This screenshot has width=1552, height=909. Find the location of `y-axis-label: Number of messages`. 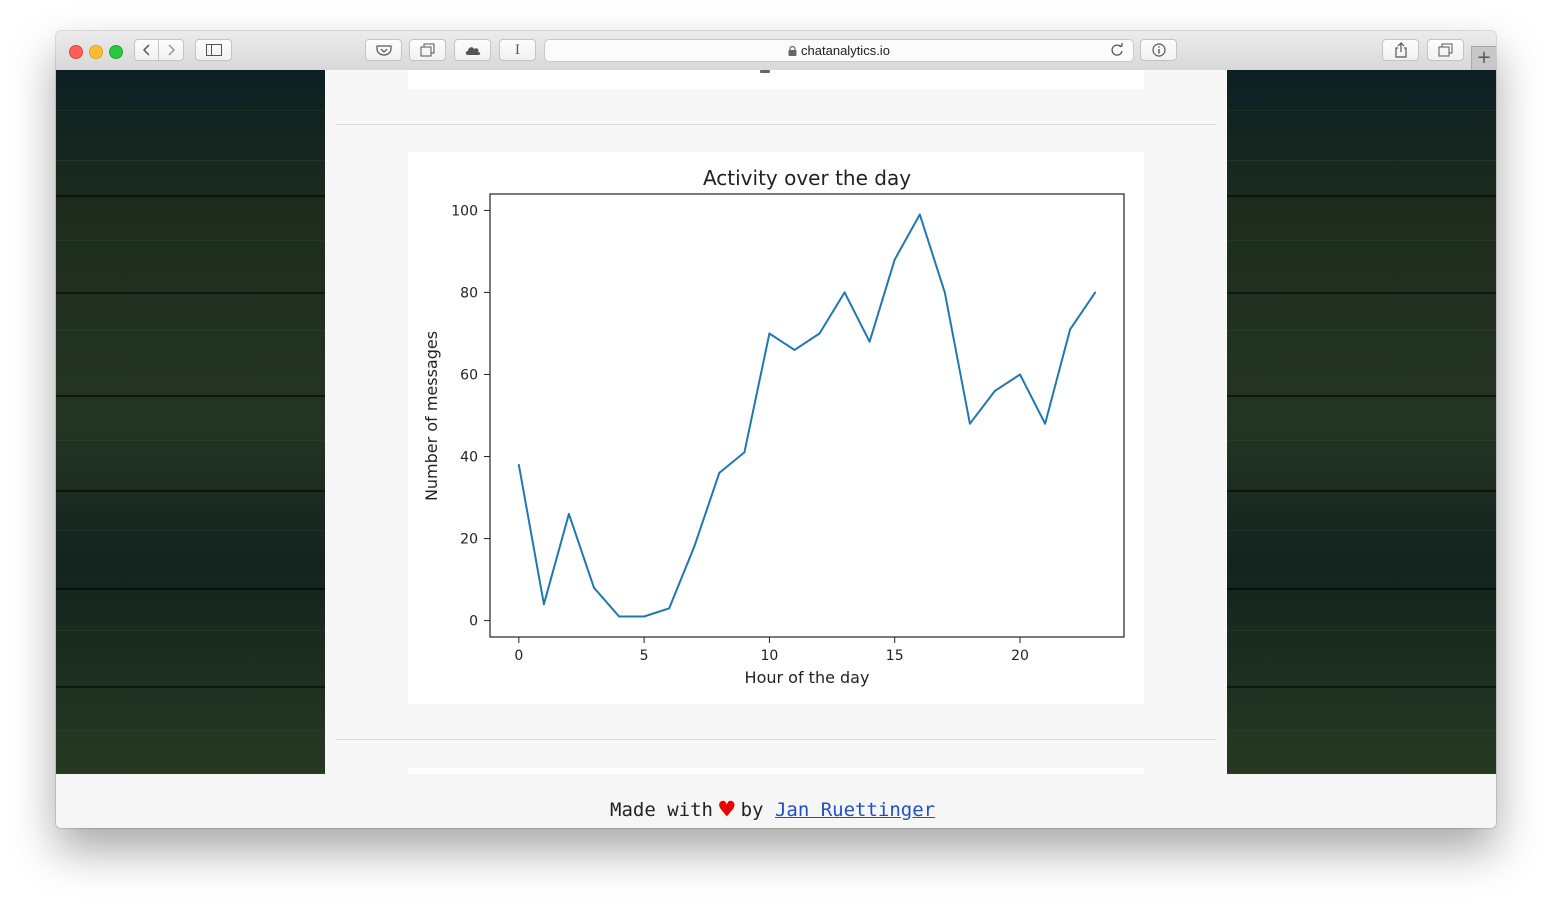

y-axis-label: Number of messages is located at coordinates (431, 416).